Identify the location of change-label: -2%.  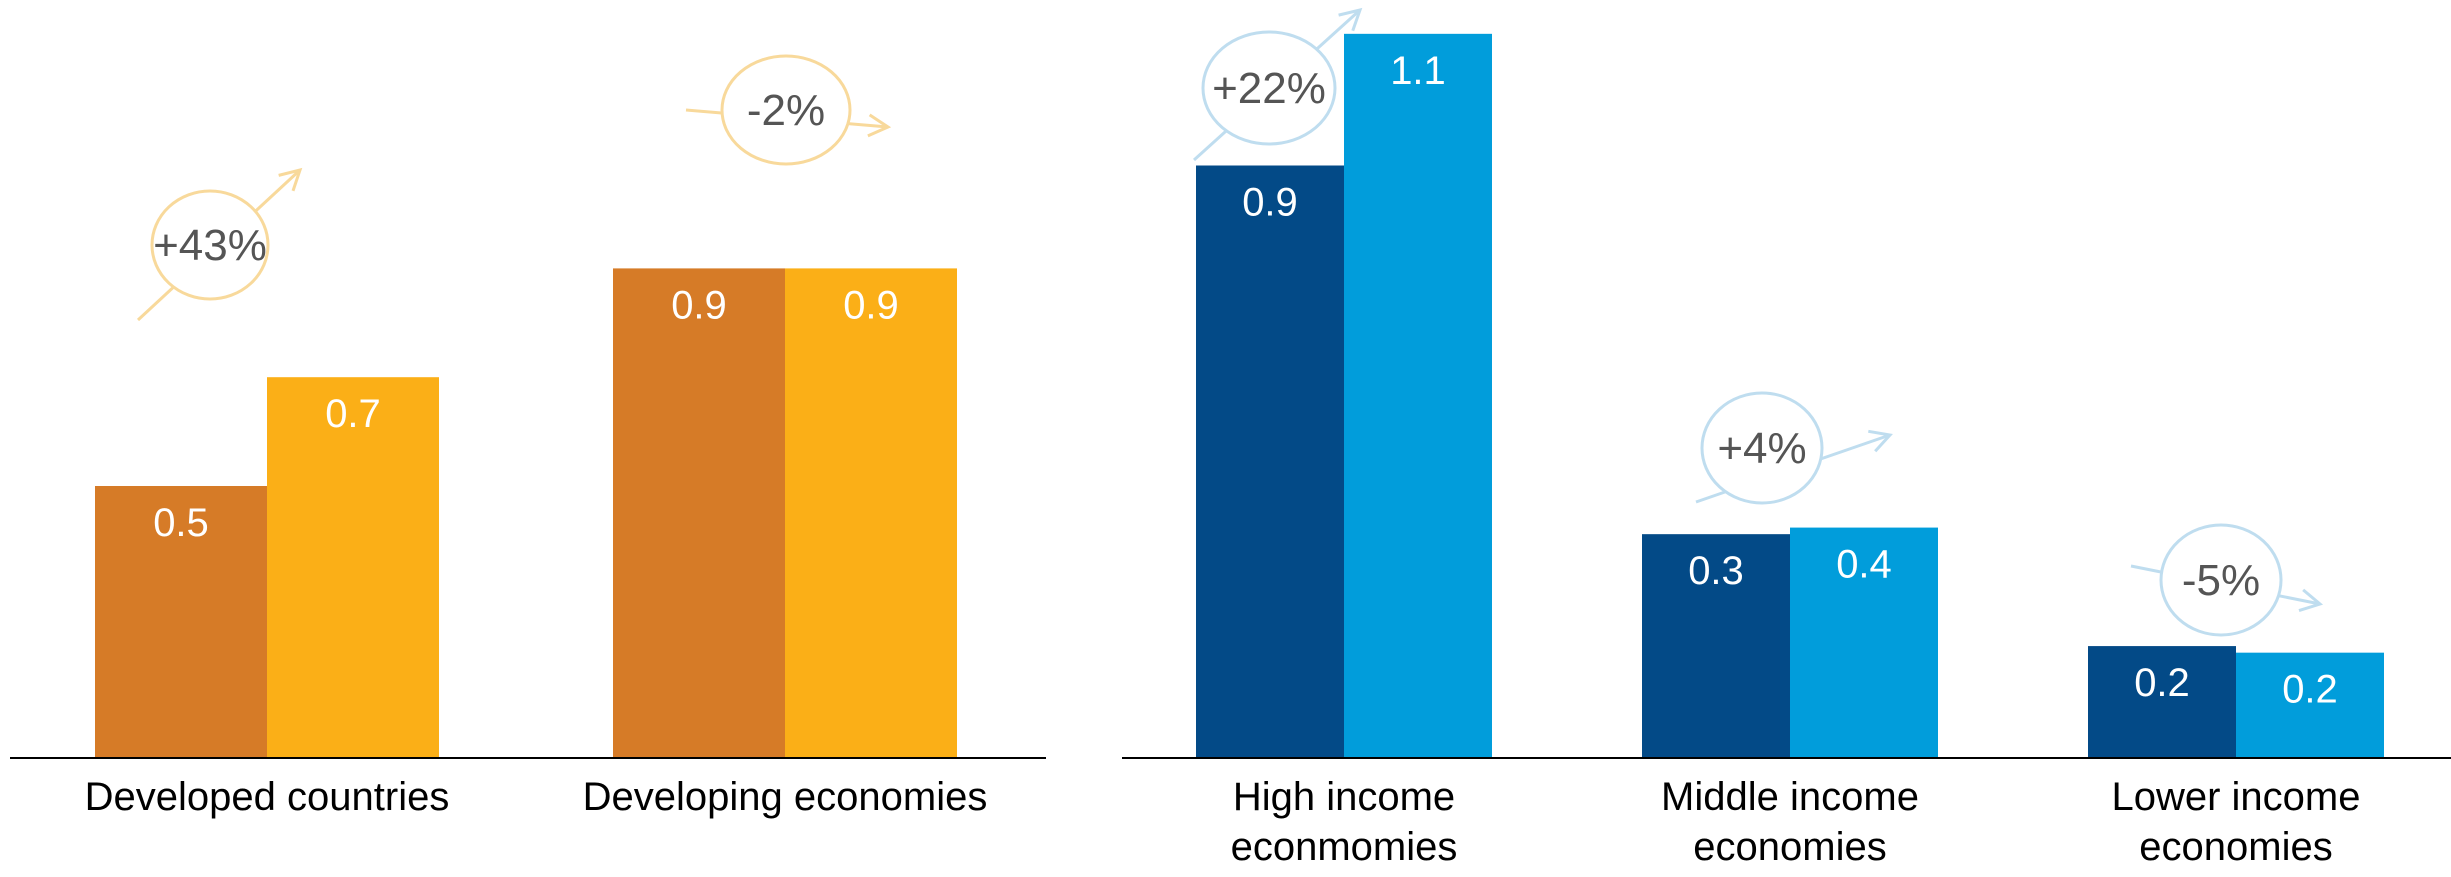
(786, 110).